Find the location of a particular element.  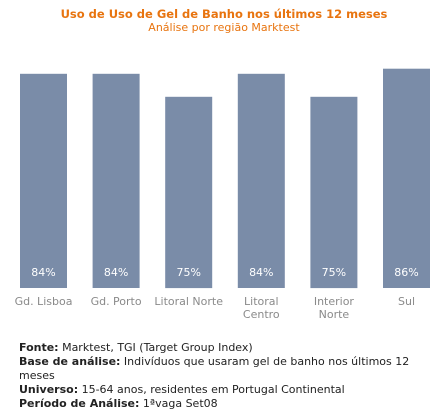

bar-value-label-2: 75% is located at coordinates (188, 272).